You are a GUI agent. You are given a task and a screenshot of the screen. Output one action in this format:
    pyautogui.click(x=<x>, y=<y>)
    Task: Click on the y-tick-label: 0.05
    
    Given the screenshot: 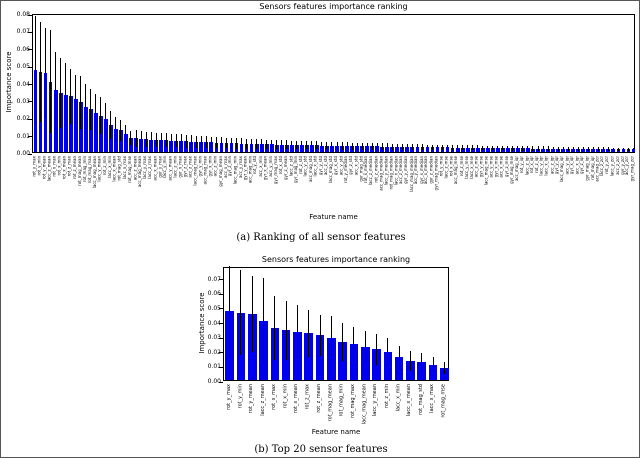 What is the action you would take?
    pyautogui.click(x=214, y=308)
    